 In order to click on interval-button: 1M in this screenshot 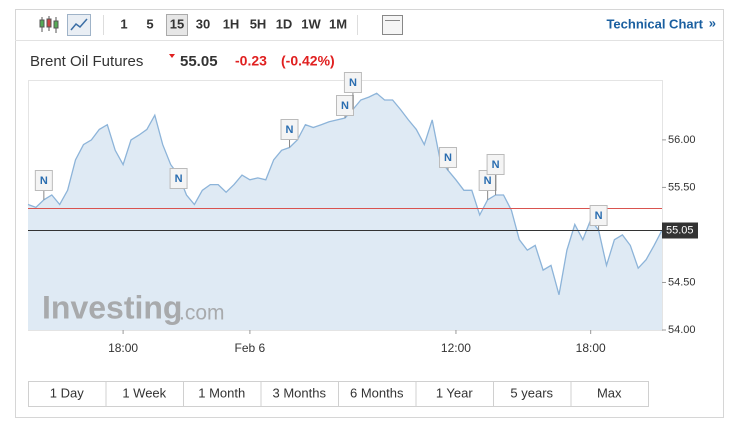, I will do `click(338, 23)`.